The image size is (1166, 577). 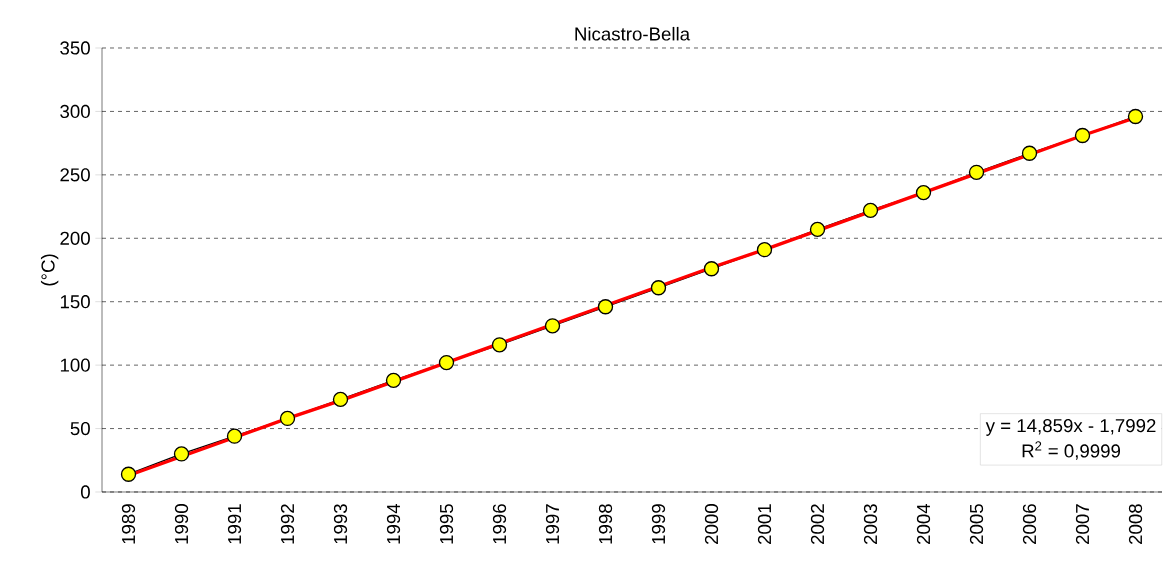 What do you see at coordinates (85, 492) in the screenshot?
I see `y-tick-label: 0` at bounding box center [85, 492].